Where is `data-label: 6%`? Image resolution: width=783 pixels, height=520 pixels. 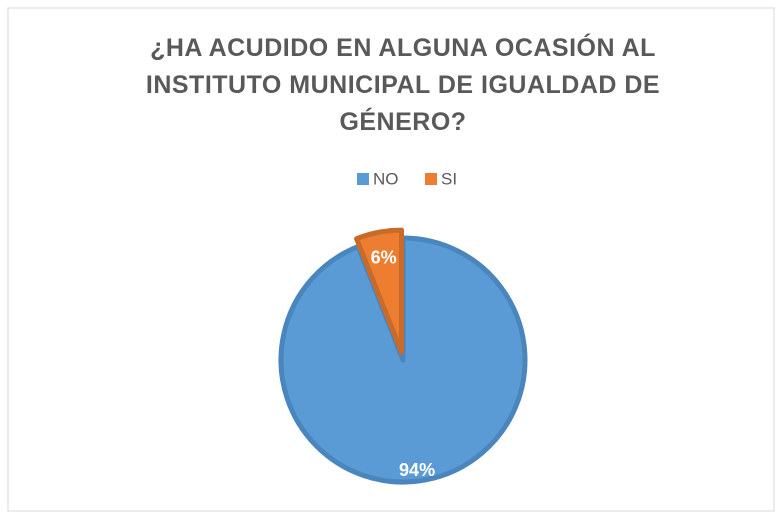 data-label: 6% is located at coordinates (384, 257).